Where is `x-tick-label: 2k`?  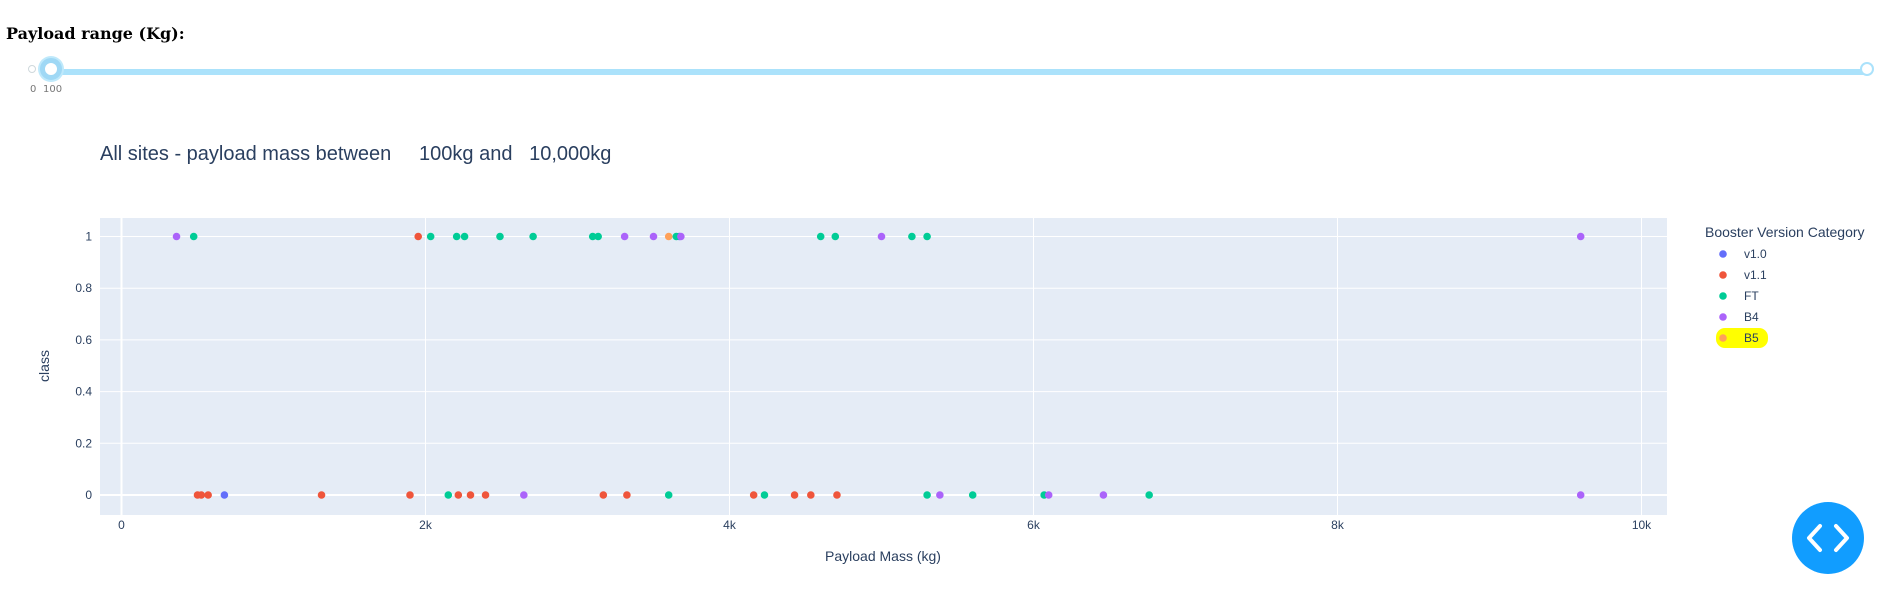 x-tick-label: 2k is located at coordinates (426, 525).